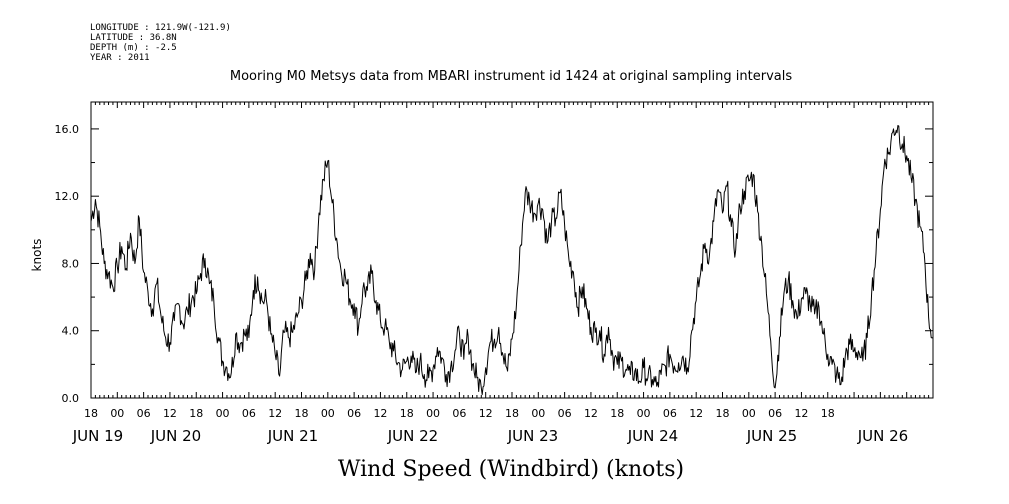 This screenshot has height=504, width=1009. Describe the element at coordinates (67, 196) in the screenshot. I see `y-tick-label: 12.0` at that location.